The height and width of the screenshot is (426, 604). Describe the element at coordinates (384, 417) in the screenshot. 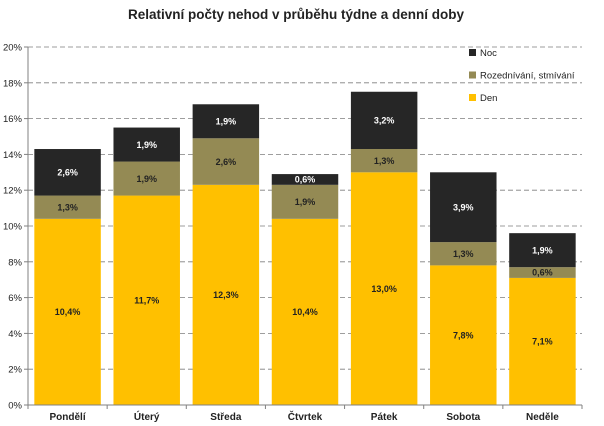

I see `x-tick-label: Pátek` at that location.